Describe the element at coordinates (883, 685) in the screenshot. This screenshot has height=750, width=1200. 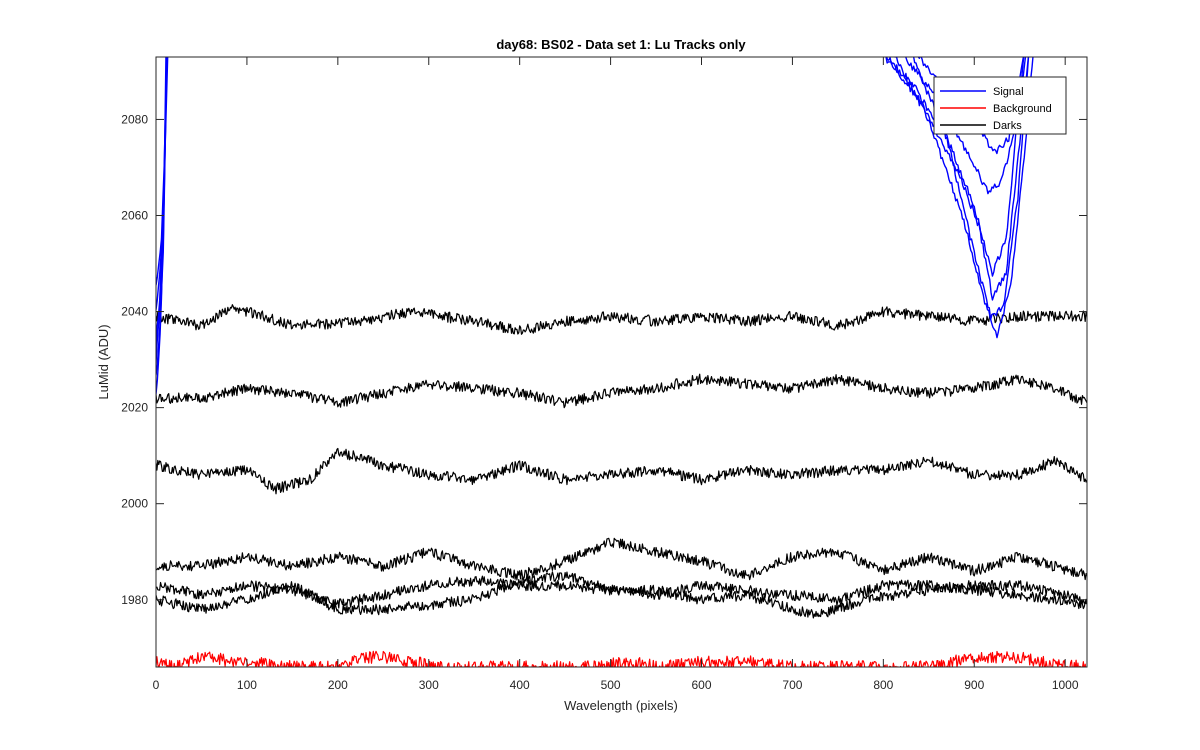
I see `x-tick-label: 800` at that location.